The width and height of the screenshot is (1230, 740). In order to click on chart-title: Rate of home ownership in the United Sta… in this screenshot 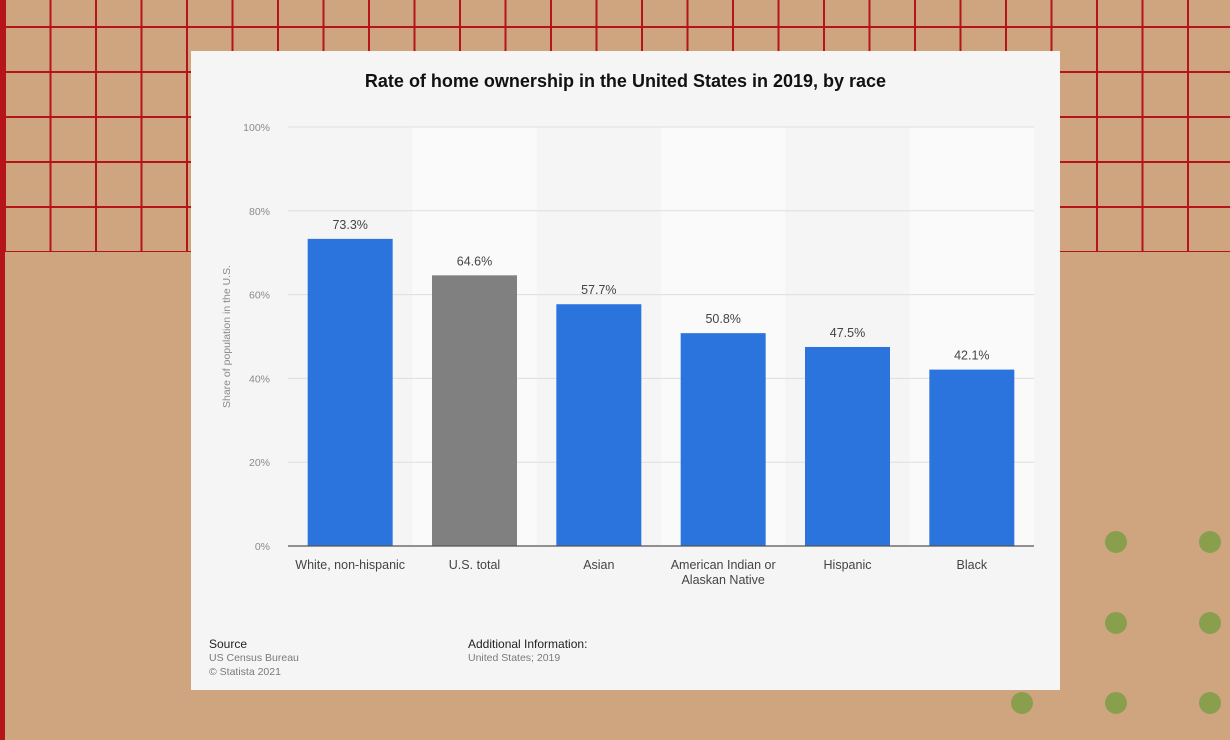, I will do `click(625, 81)`.